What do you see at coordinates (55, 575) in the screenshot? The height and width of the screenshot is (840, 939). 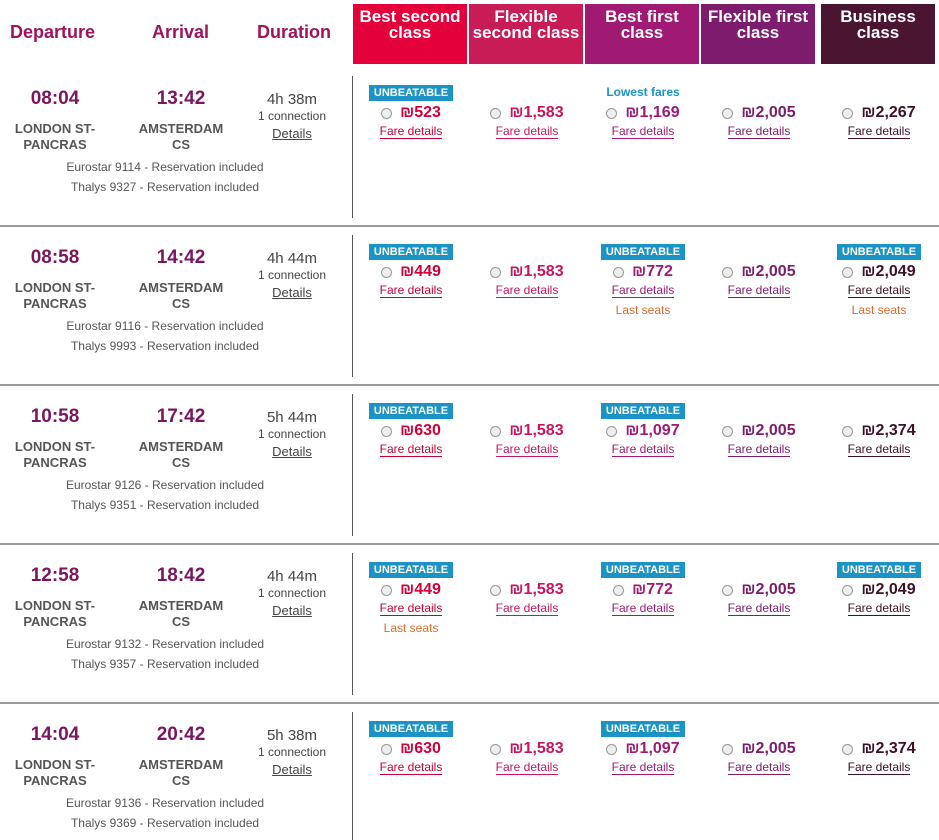 I see `departure-time: 12:58` at bounding box center [55, 575].